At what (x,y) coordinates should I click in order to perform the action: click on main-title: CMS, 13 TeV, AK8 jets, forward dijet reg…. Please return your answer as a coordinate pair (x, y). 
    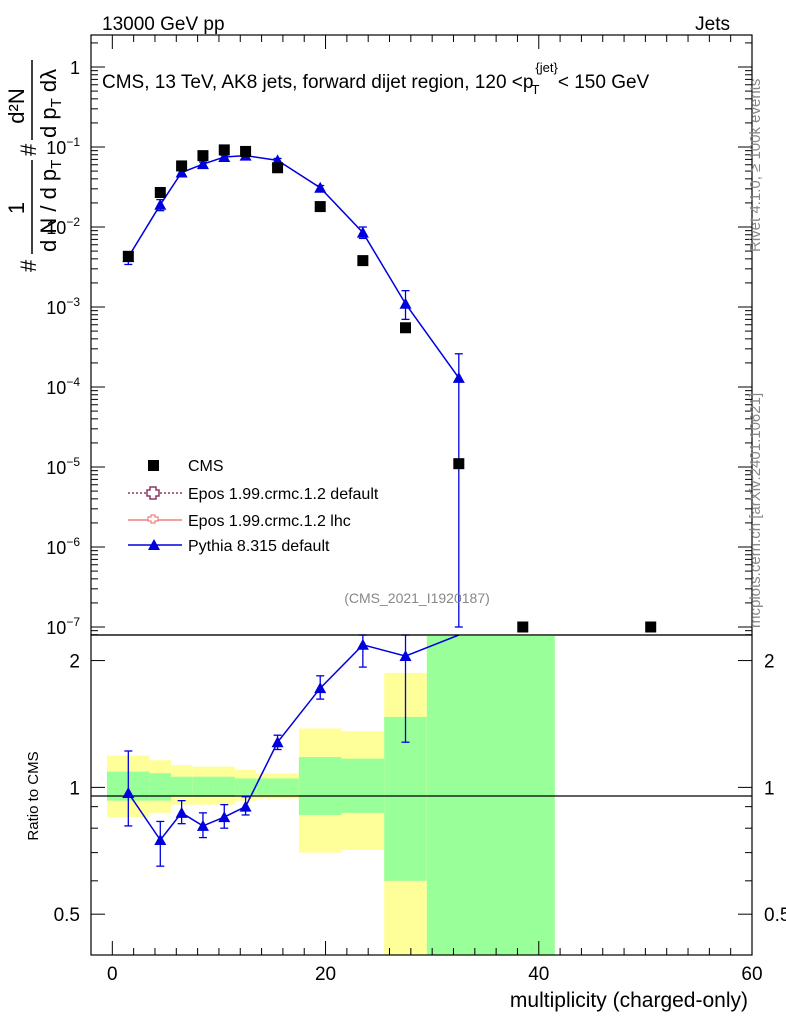
    Looking at the image, I should click on (376, 78).